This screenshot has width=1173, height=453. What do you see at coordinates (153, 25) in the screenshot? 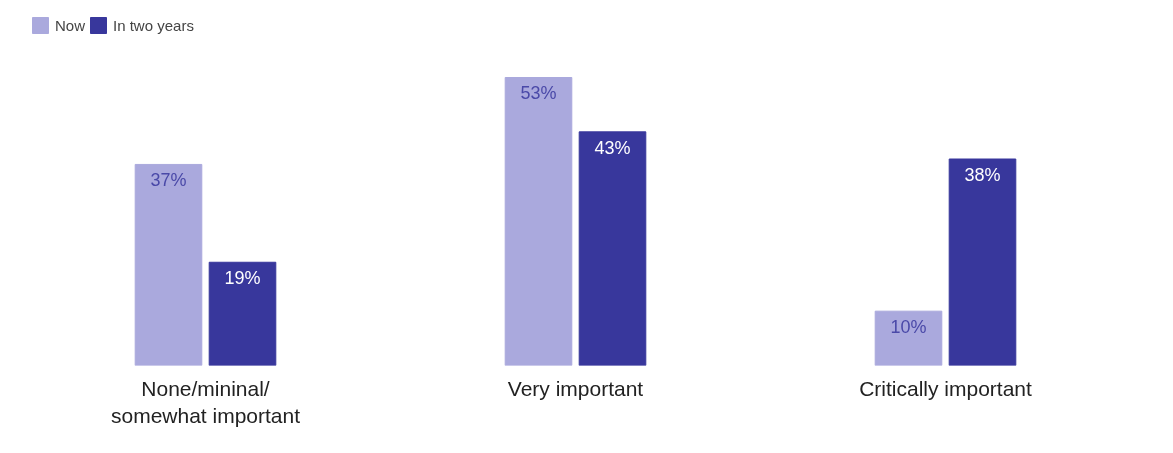
I see `legend-label: In two years` at bounding box center [153, 25].